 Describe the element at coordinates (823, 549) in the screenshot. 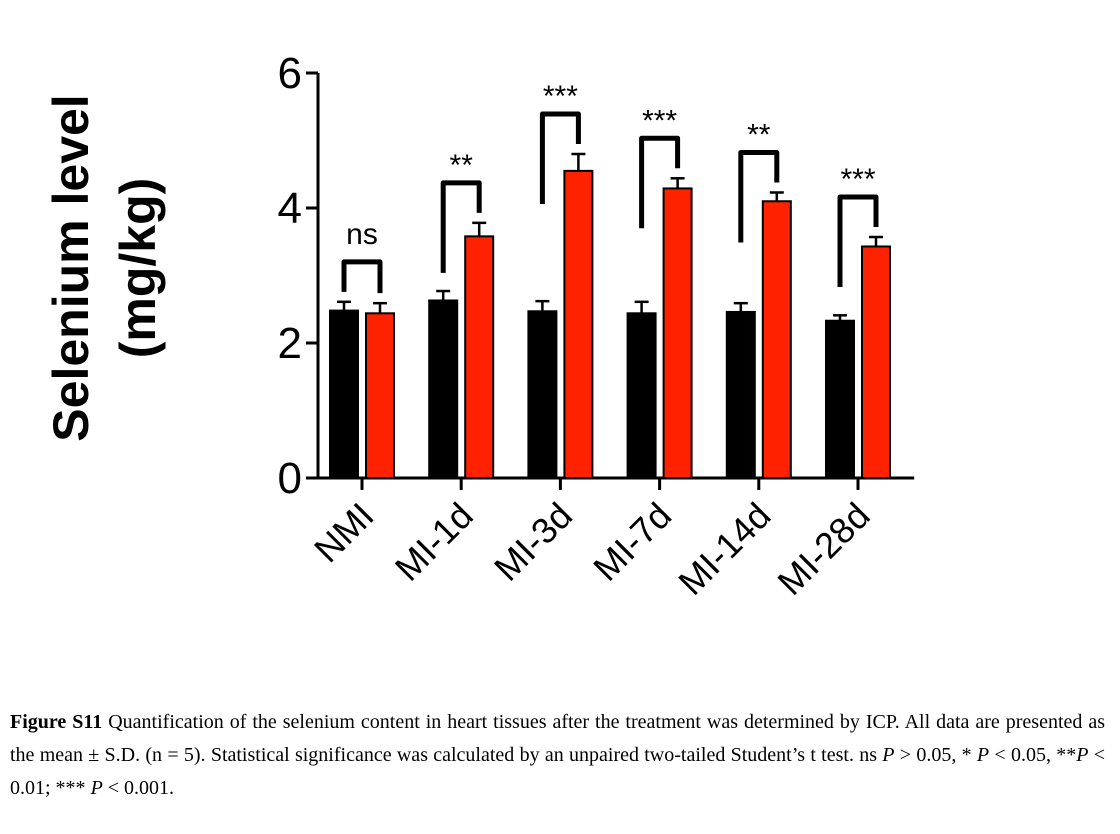

I see `x-tick-label: MI-28d` at that location.